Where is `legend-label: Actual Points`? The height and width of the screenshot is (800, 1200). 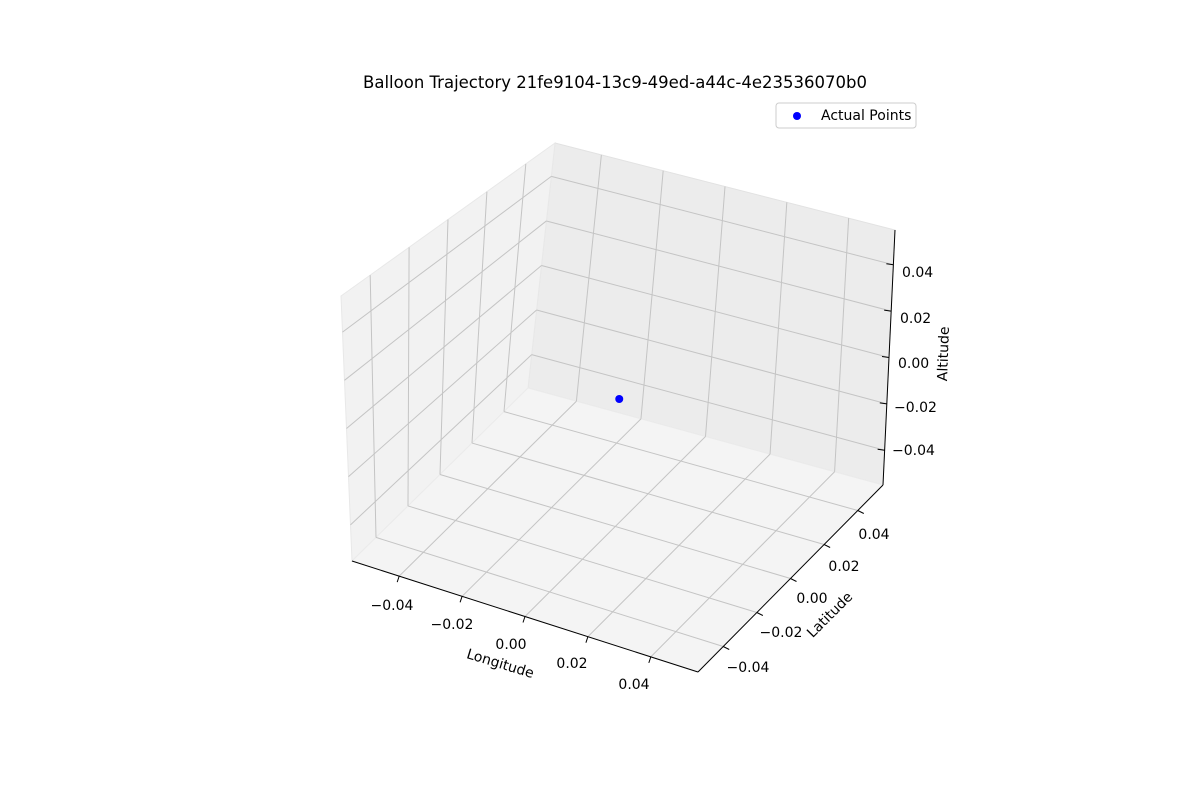
legend-label: Actual Points is located at coordinates (866, 116).